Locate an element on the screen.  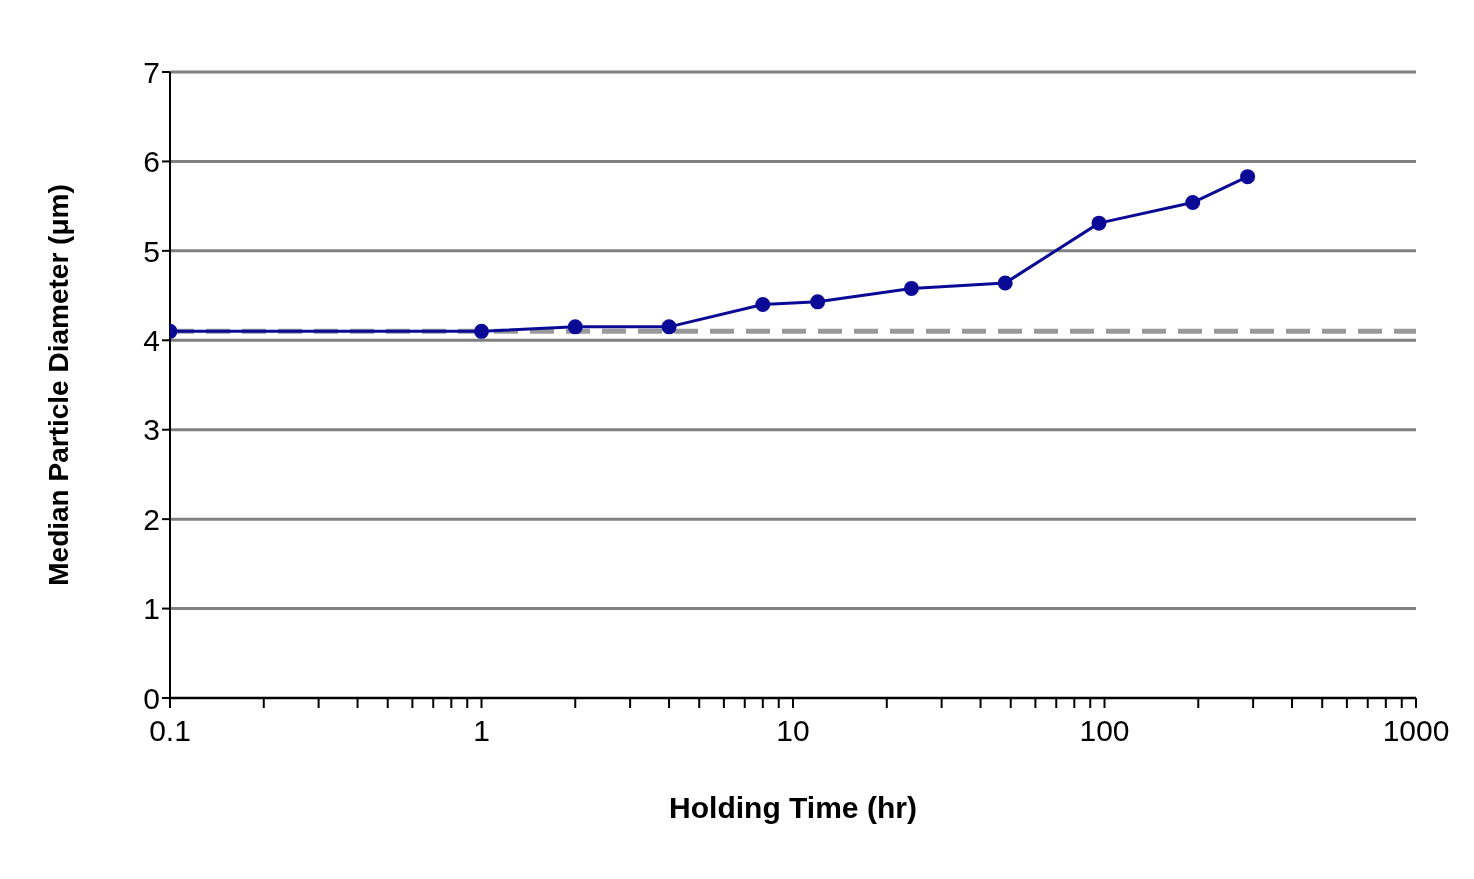
y-tick-label: 6 is located at coordinates (151, 162).